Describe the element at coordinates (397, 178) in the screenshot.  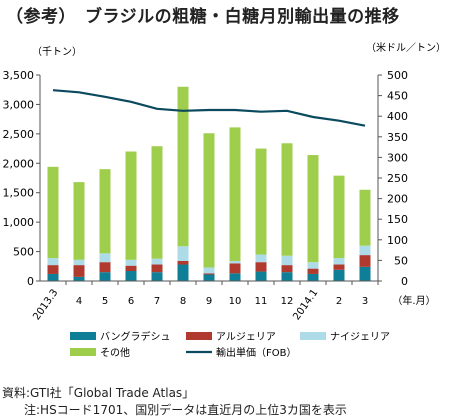
I see `y-tick-right-label: 250` at that location.